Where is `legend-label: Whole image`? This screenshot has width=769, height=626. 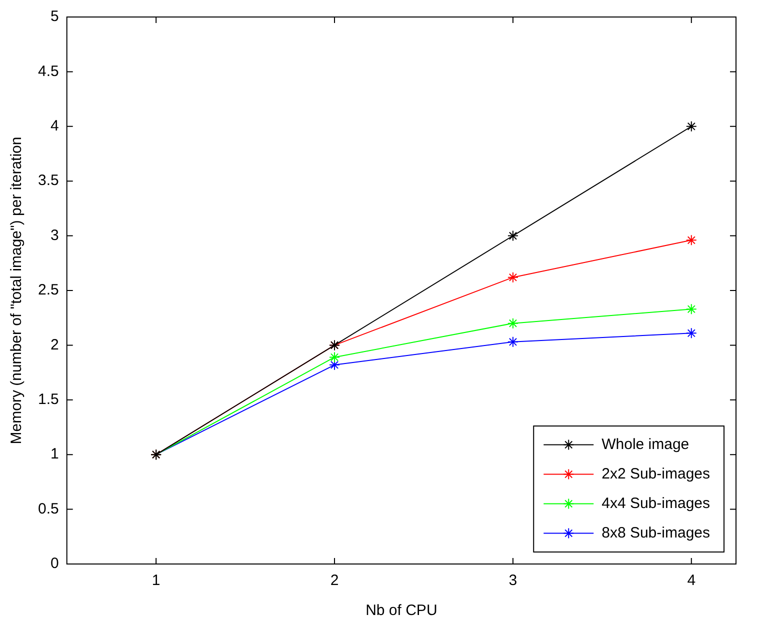 legend-label: Whole image is located at coordinates (646, 444).